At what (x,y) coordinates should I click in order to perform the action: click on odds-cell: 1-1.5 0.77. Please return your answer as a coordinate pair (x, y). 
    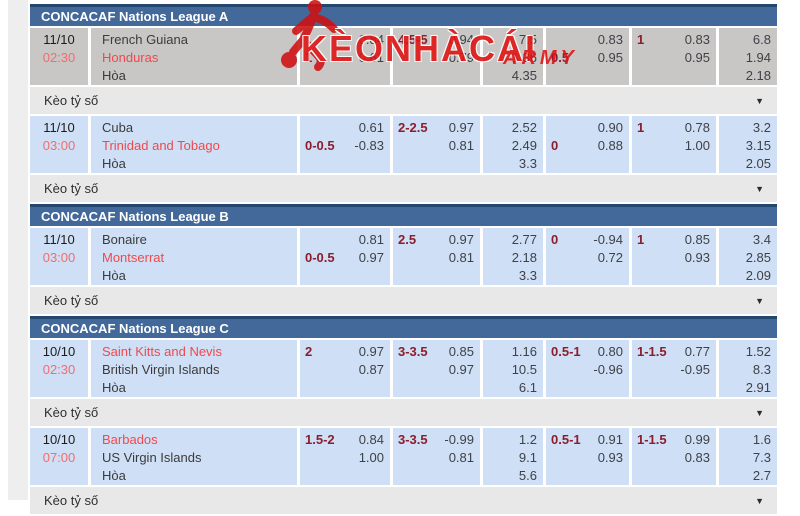
    Looking at the image, I should click on (674, 352).